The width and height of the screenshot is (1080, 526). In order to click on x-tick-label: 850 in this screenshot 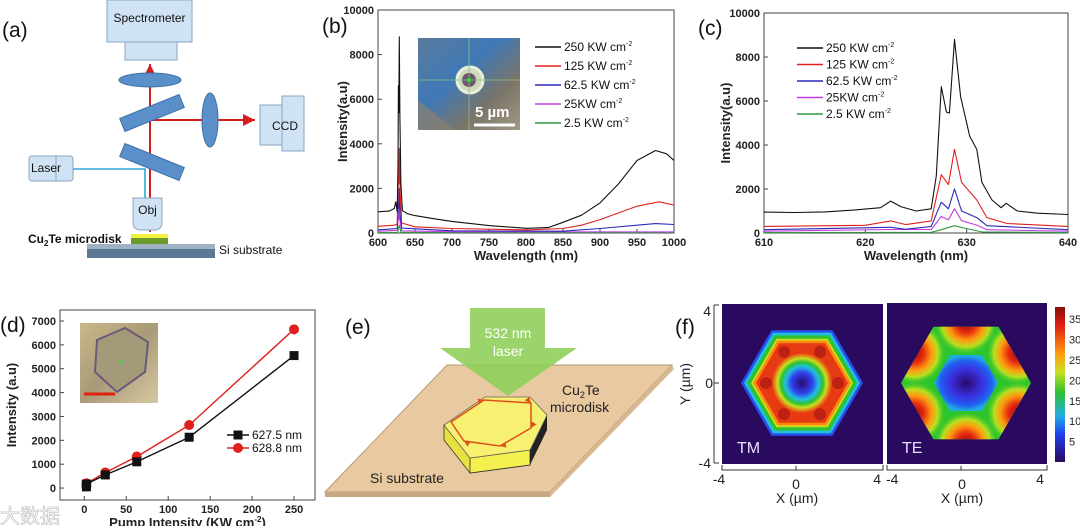, I will do `click(563, 243)`.